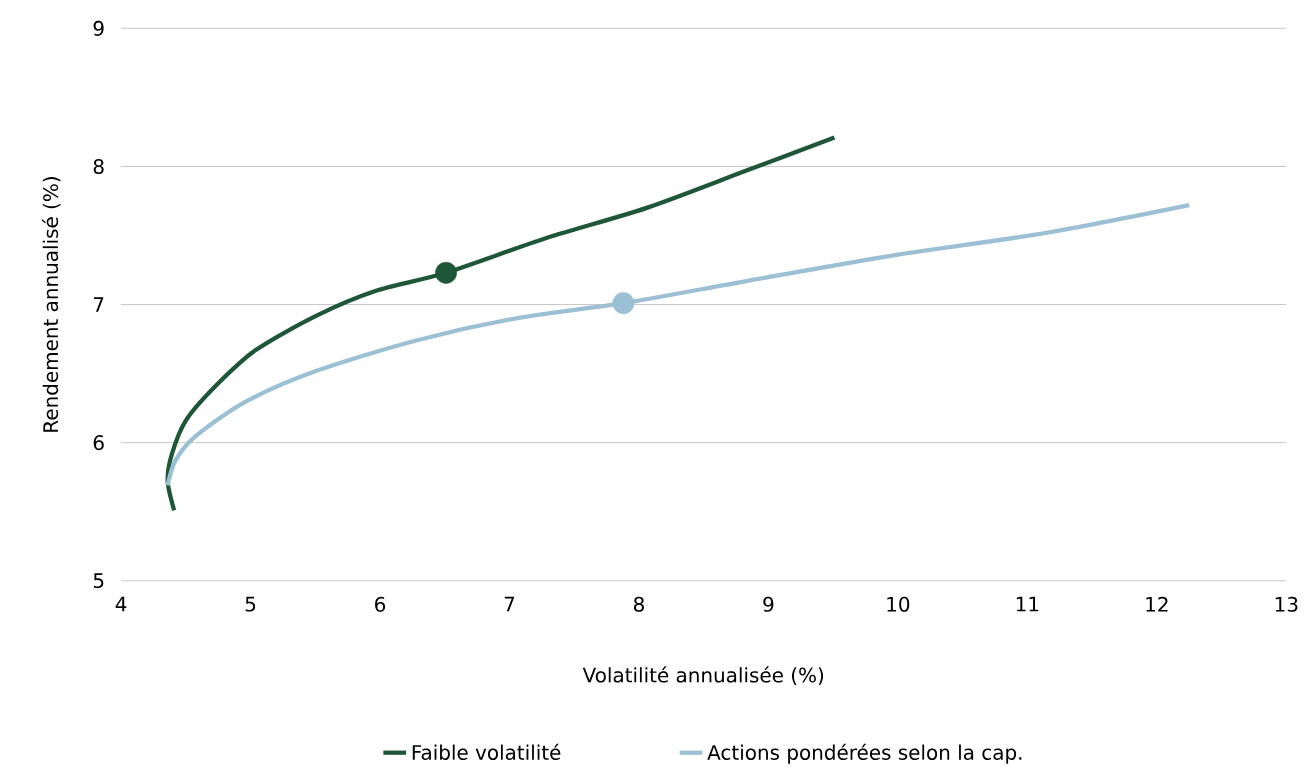 This screenshot has height=777, width=1309. What do you see at coordinates (638, 604) in the screenshot?
I see `x-tick-label: 8` at bounding box center [638, 604].